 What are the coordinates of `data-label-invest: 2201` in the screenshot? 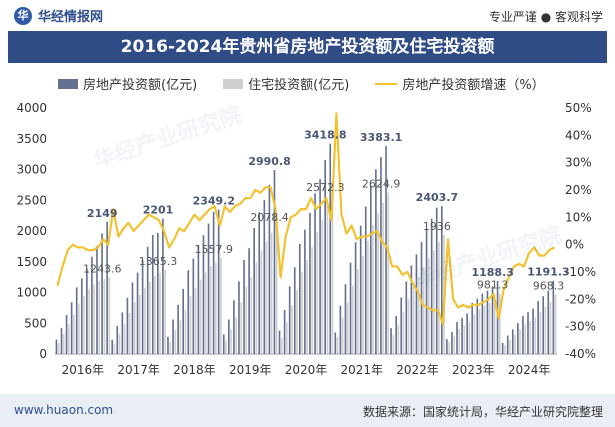 It's located at (158, 210).